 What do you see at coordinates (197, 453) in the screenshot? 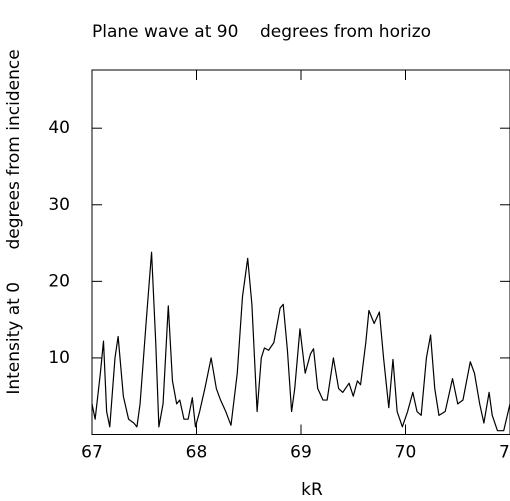
I see `x-tick-label: 68` at bounding box center [197, 453].